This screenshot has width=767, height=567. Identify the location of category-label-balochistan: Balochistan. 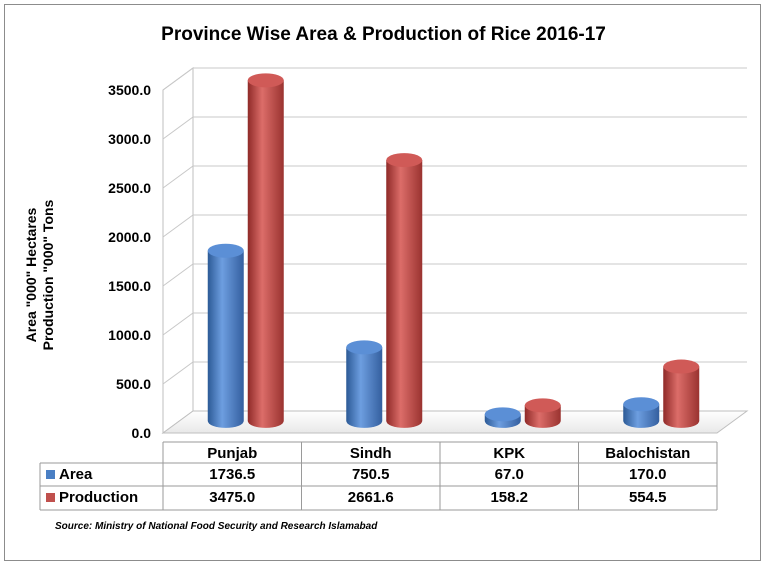
(647, 453).